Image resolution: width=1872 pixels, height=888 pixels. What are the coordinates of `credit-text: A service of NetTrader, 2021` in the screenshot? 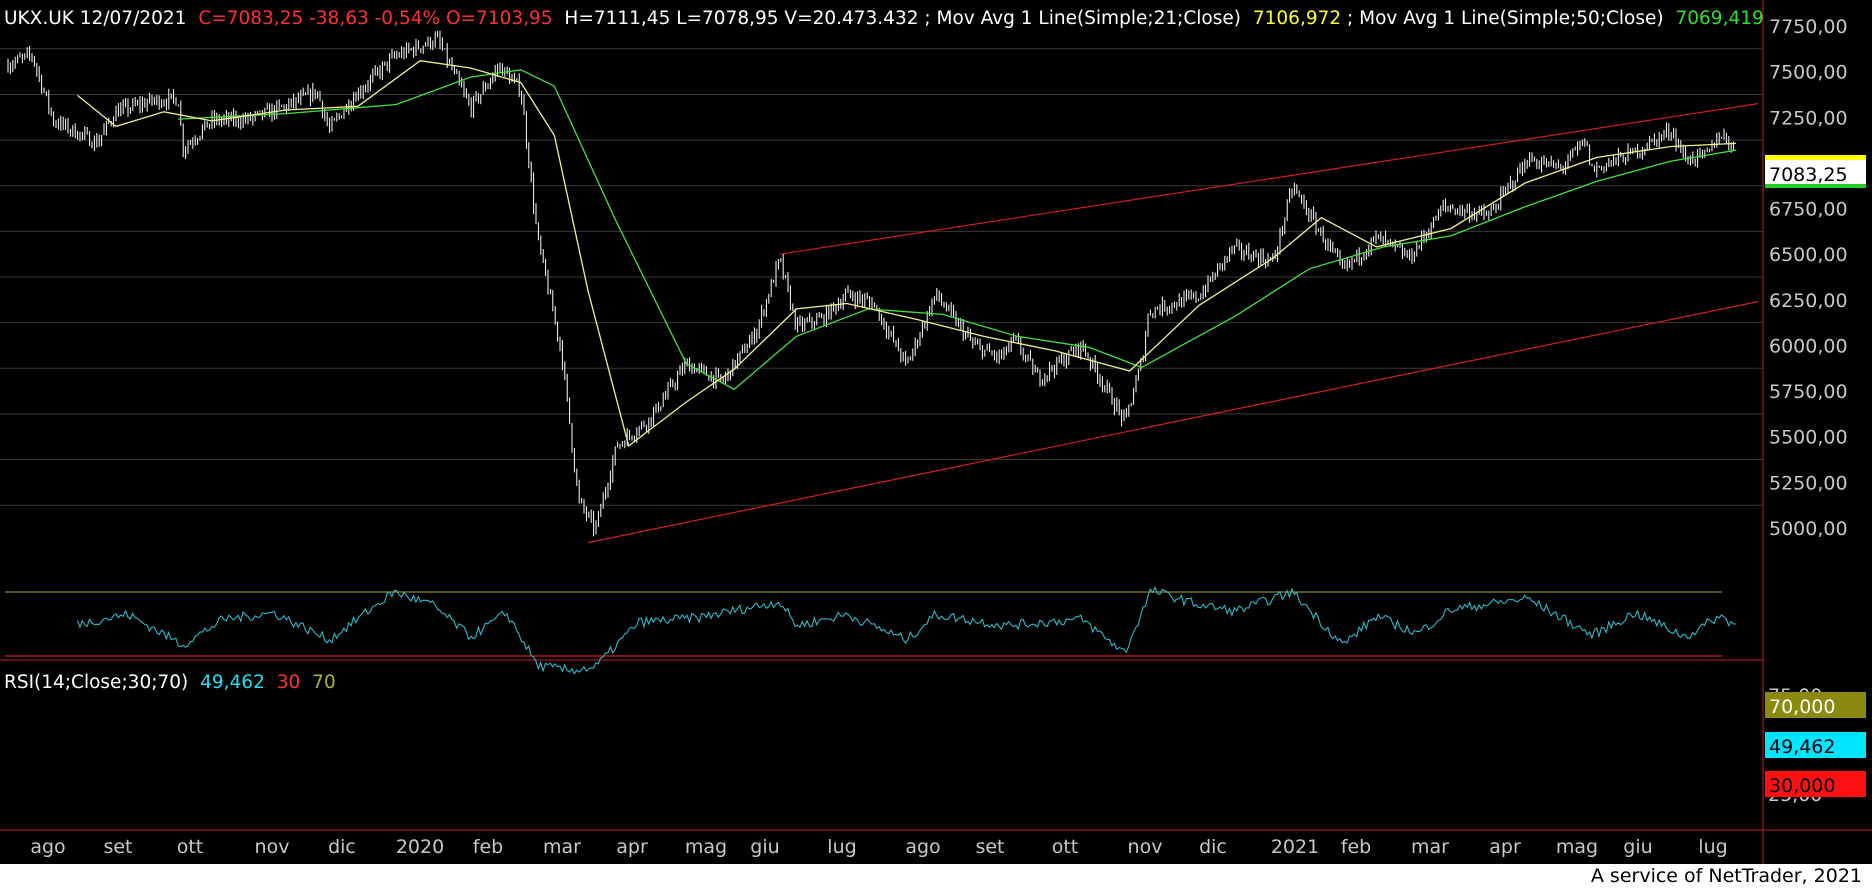 It's located at (1726, 876).